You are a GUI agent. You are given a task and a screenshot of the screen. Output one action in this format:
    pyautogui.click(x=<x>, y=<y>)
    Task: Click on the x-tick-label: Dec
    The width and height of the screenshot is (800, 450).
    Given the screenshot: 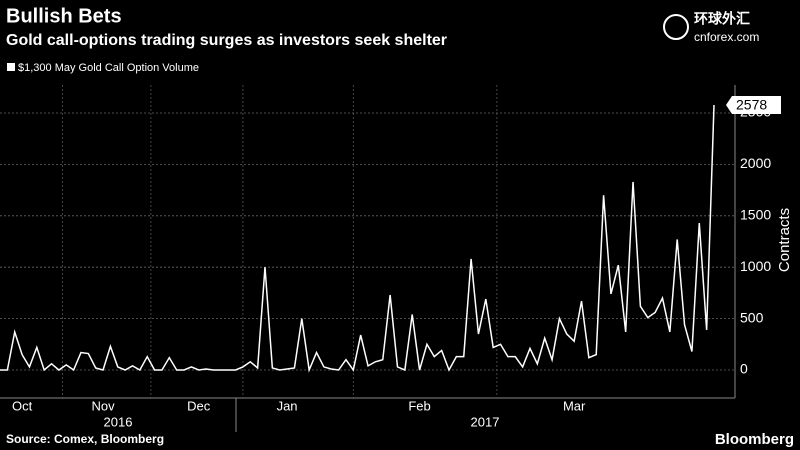 What is the action you would take?
    pyautogui.click(x=199, y=405)
    